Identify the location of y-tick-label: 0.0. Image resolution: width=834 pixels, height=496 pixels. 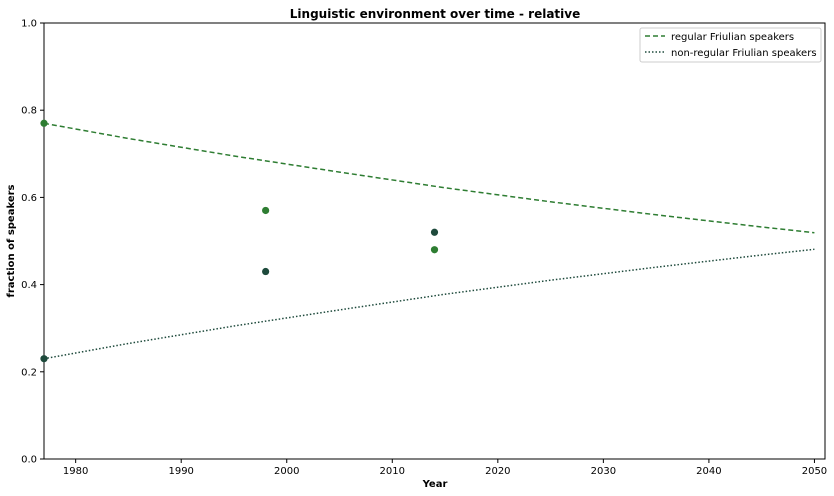
(29, 460).